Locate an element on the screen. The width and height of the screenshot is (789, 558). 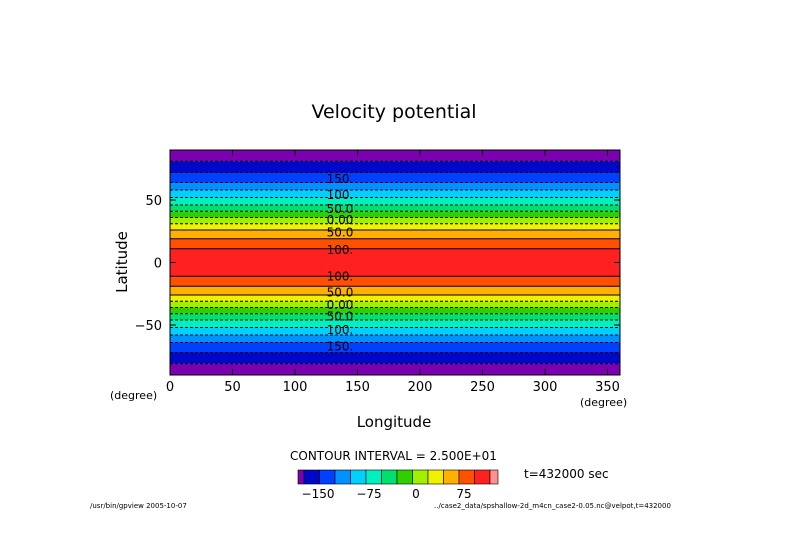
x-axis-unit: (degree) is located at coordinates (603, 402).